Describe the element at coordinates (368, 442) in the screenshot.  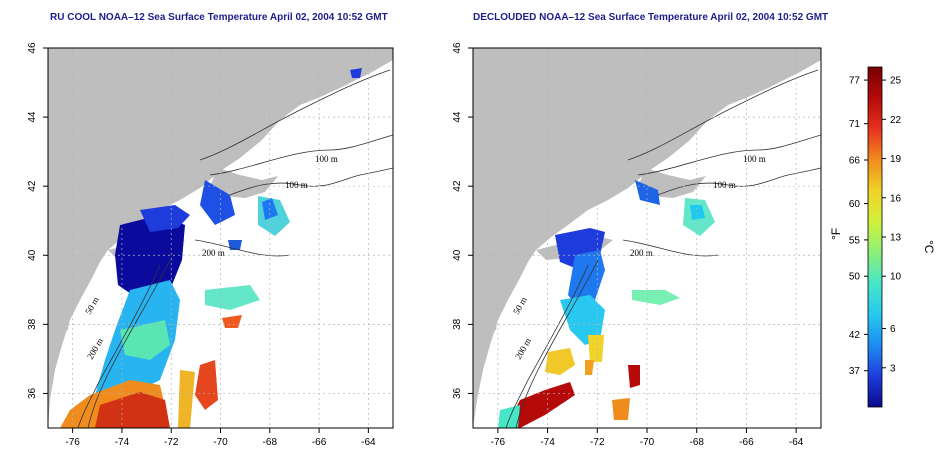
I see `left-lon-tick-label-6: -64` at that location.